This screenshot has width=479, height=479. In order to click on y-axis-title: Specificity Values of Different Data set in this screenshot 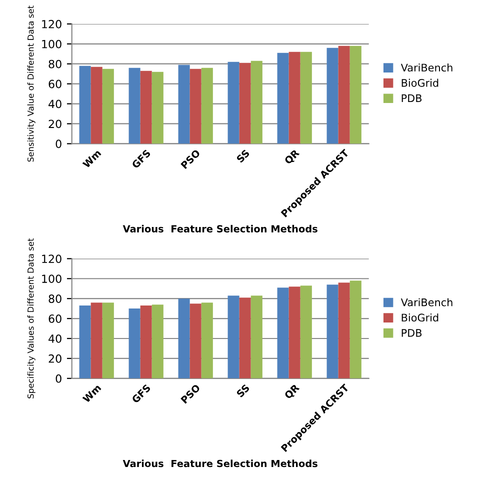, I will do `click(31, 318)`.